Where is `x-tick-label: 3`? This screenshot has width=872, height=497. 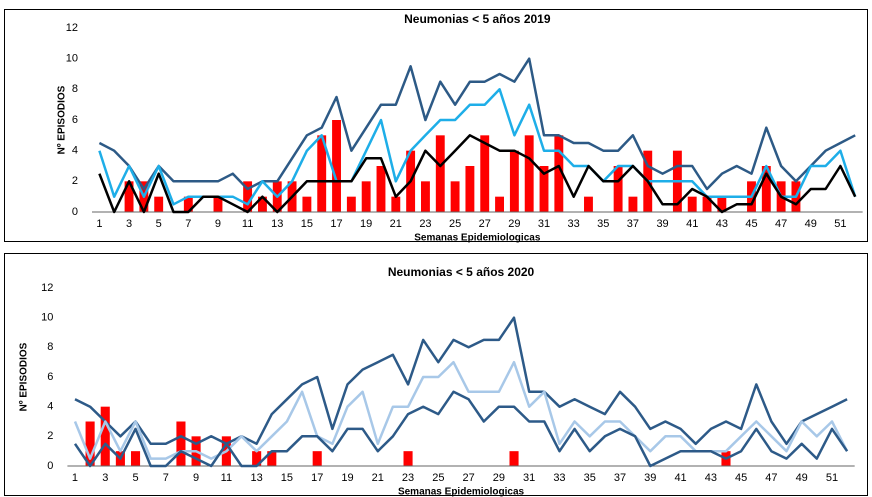
x-tick-label: 3 is located at coordinates (129, 224).